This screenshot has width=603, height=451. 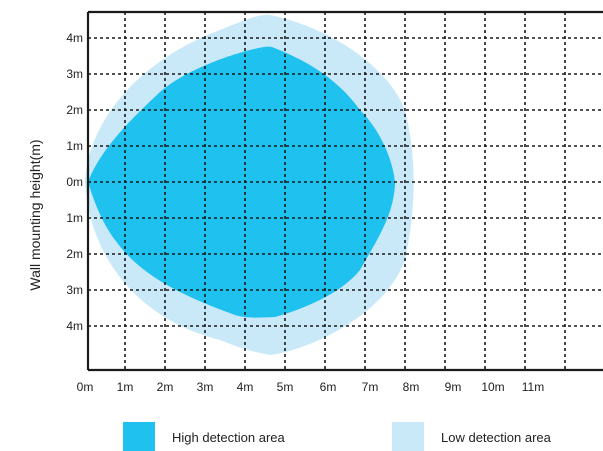 What do you see at coordinates (125, 387) in the screenshot?
I see `x-tick-label: 1m` at bounding box center [125, 387].